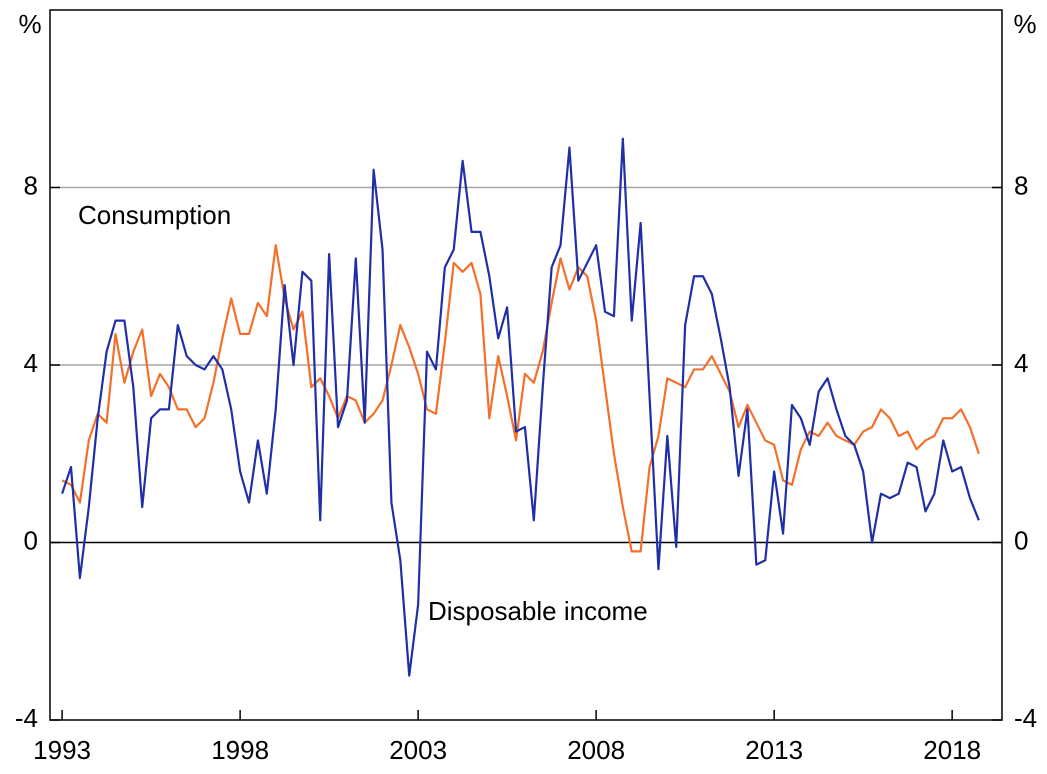 Image resolution: width=1047 pixels, height=774 pixels. What do you see at coordinates (952, 750) in the screenshot?
I see `x-tick-label: 2018` at bounding box center [952, 750].